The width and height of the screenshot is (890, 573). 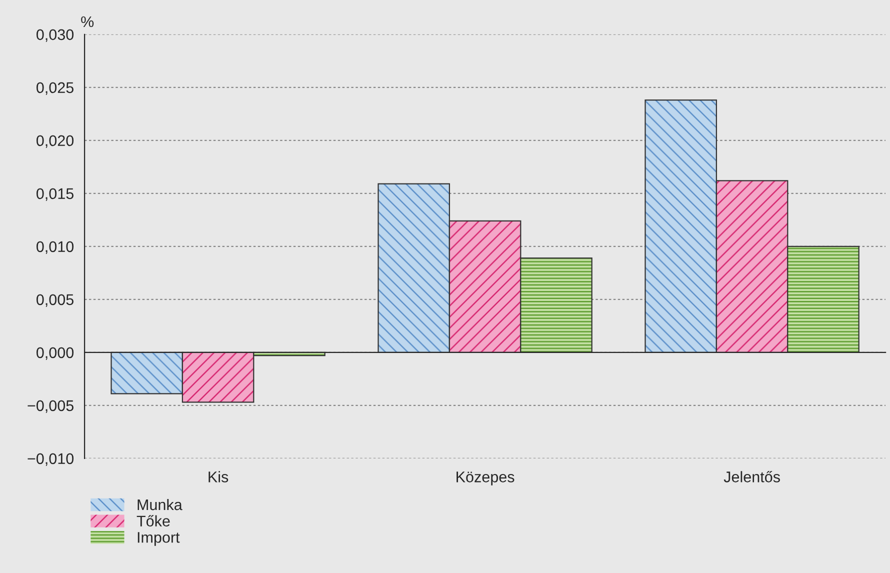 I want to click on y-axis-title: %, so click(x=87, y=22).